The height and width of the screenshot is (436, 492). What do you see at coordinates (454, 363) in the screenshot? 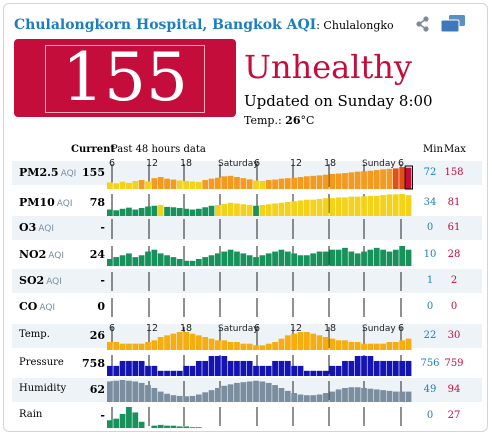
I see `row-max: 759` at bounding box center [454, 363].